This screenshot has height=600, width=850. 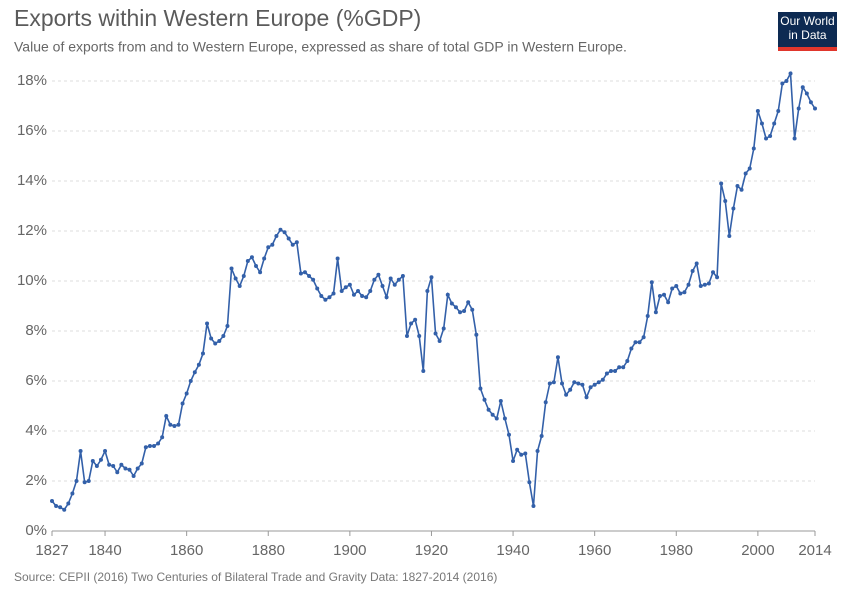 I want to click on x-tick-label: 1840, so click(x=104, y=550).